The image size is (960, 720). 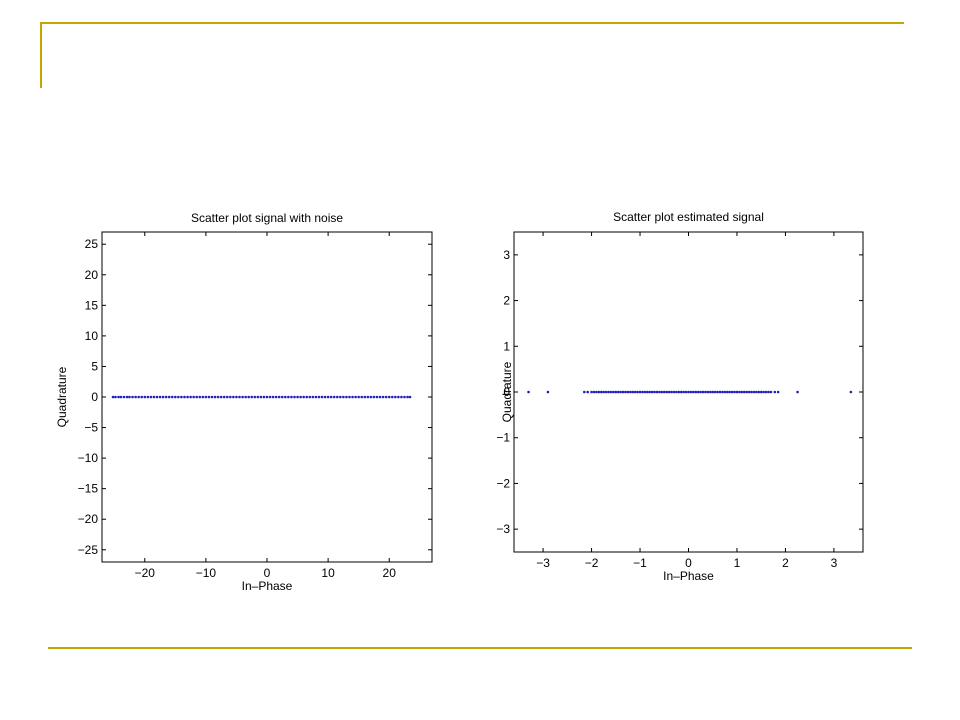 What do you see at coordinates (92, 336) in the screenshot?
I see `y-tick-label: 10` at bounding box center [92, 336].